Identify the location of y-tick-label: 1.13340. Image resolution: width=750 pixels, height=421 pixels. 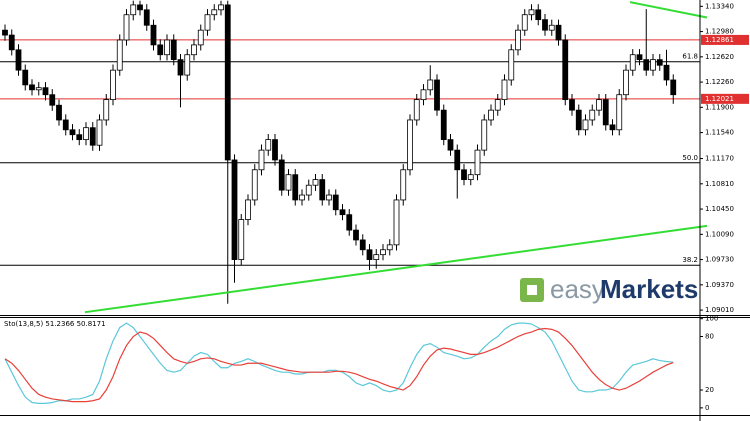
(719, 6).